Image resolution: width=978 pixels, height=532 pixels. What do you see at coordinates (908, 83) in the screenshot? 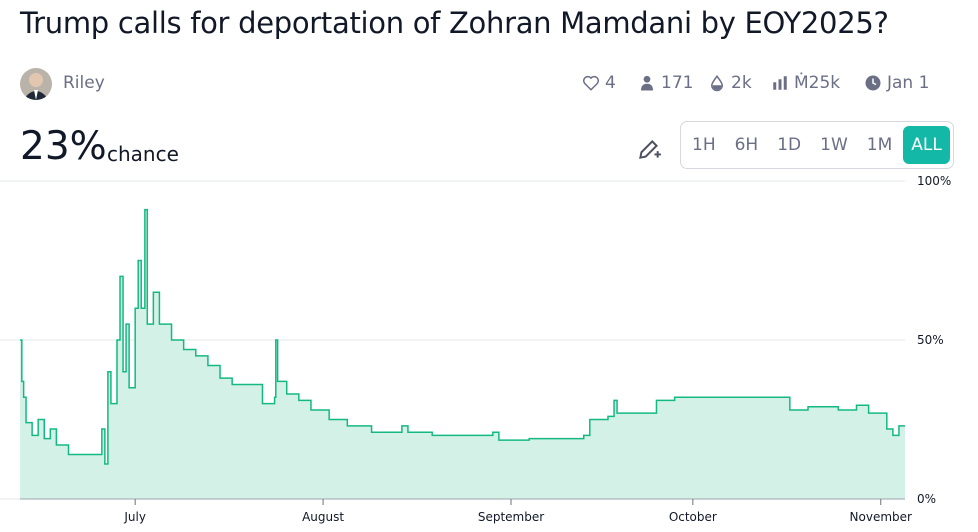
I see `close-date-text: Jan 1` at bounding box center [908, 83].